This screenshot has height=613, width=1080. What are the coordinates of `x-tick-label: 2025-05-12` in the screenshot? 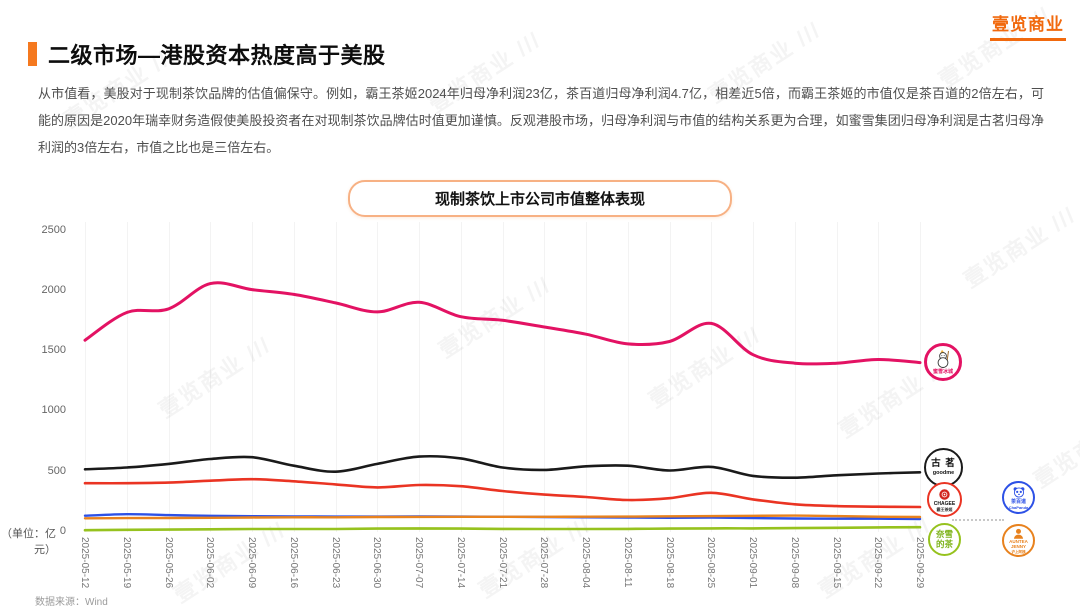 It's located at (84, 563).